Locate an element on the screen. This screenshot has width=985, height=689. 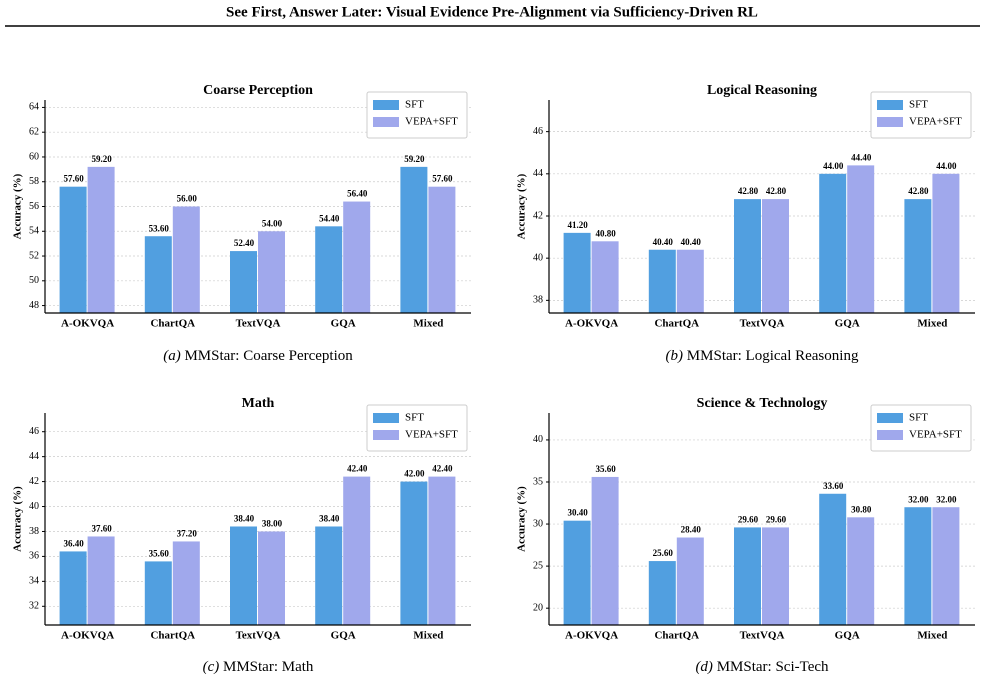
caption-text: MMStar: Logical Reasoning is located at coordinates (771, 356).